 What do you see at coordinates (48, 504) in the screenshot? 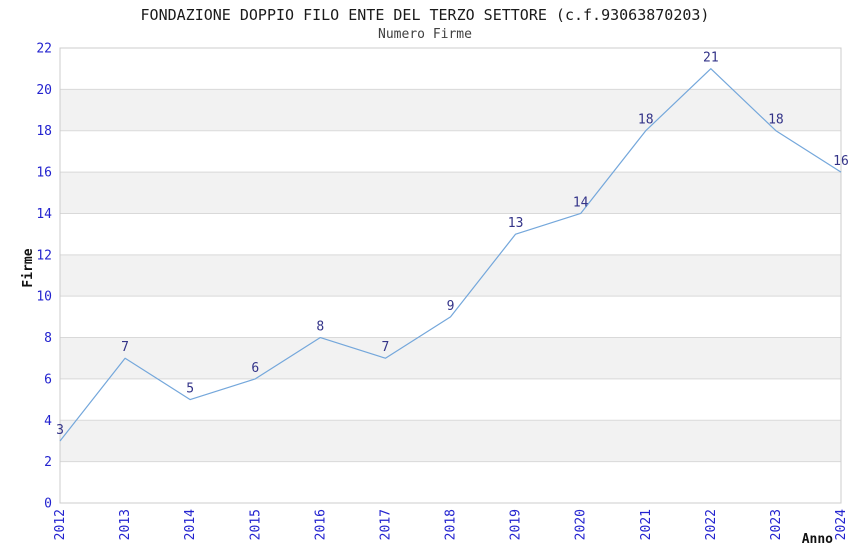
I see `y-tick-label: 0` at bounding box center [48, 504].